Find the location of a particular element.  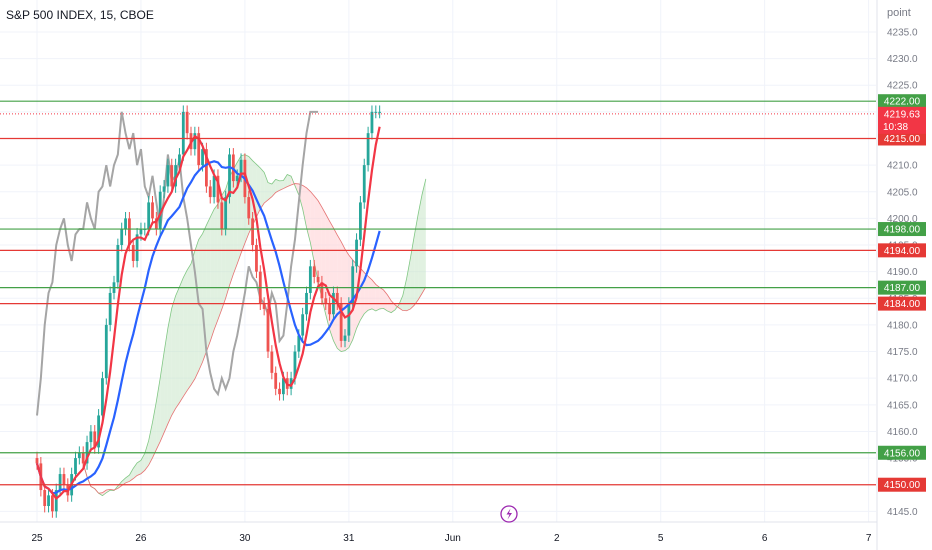

price-tick-label: 4145.0 is located at coordinates (902, 512).